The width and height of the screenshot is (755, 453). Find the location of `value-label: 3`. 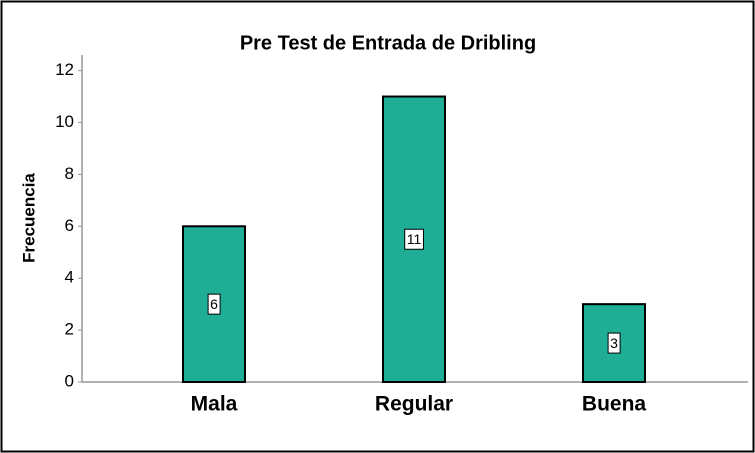

value-label: 3 is located at coordinates (614, 343).